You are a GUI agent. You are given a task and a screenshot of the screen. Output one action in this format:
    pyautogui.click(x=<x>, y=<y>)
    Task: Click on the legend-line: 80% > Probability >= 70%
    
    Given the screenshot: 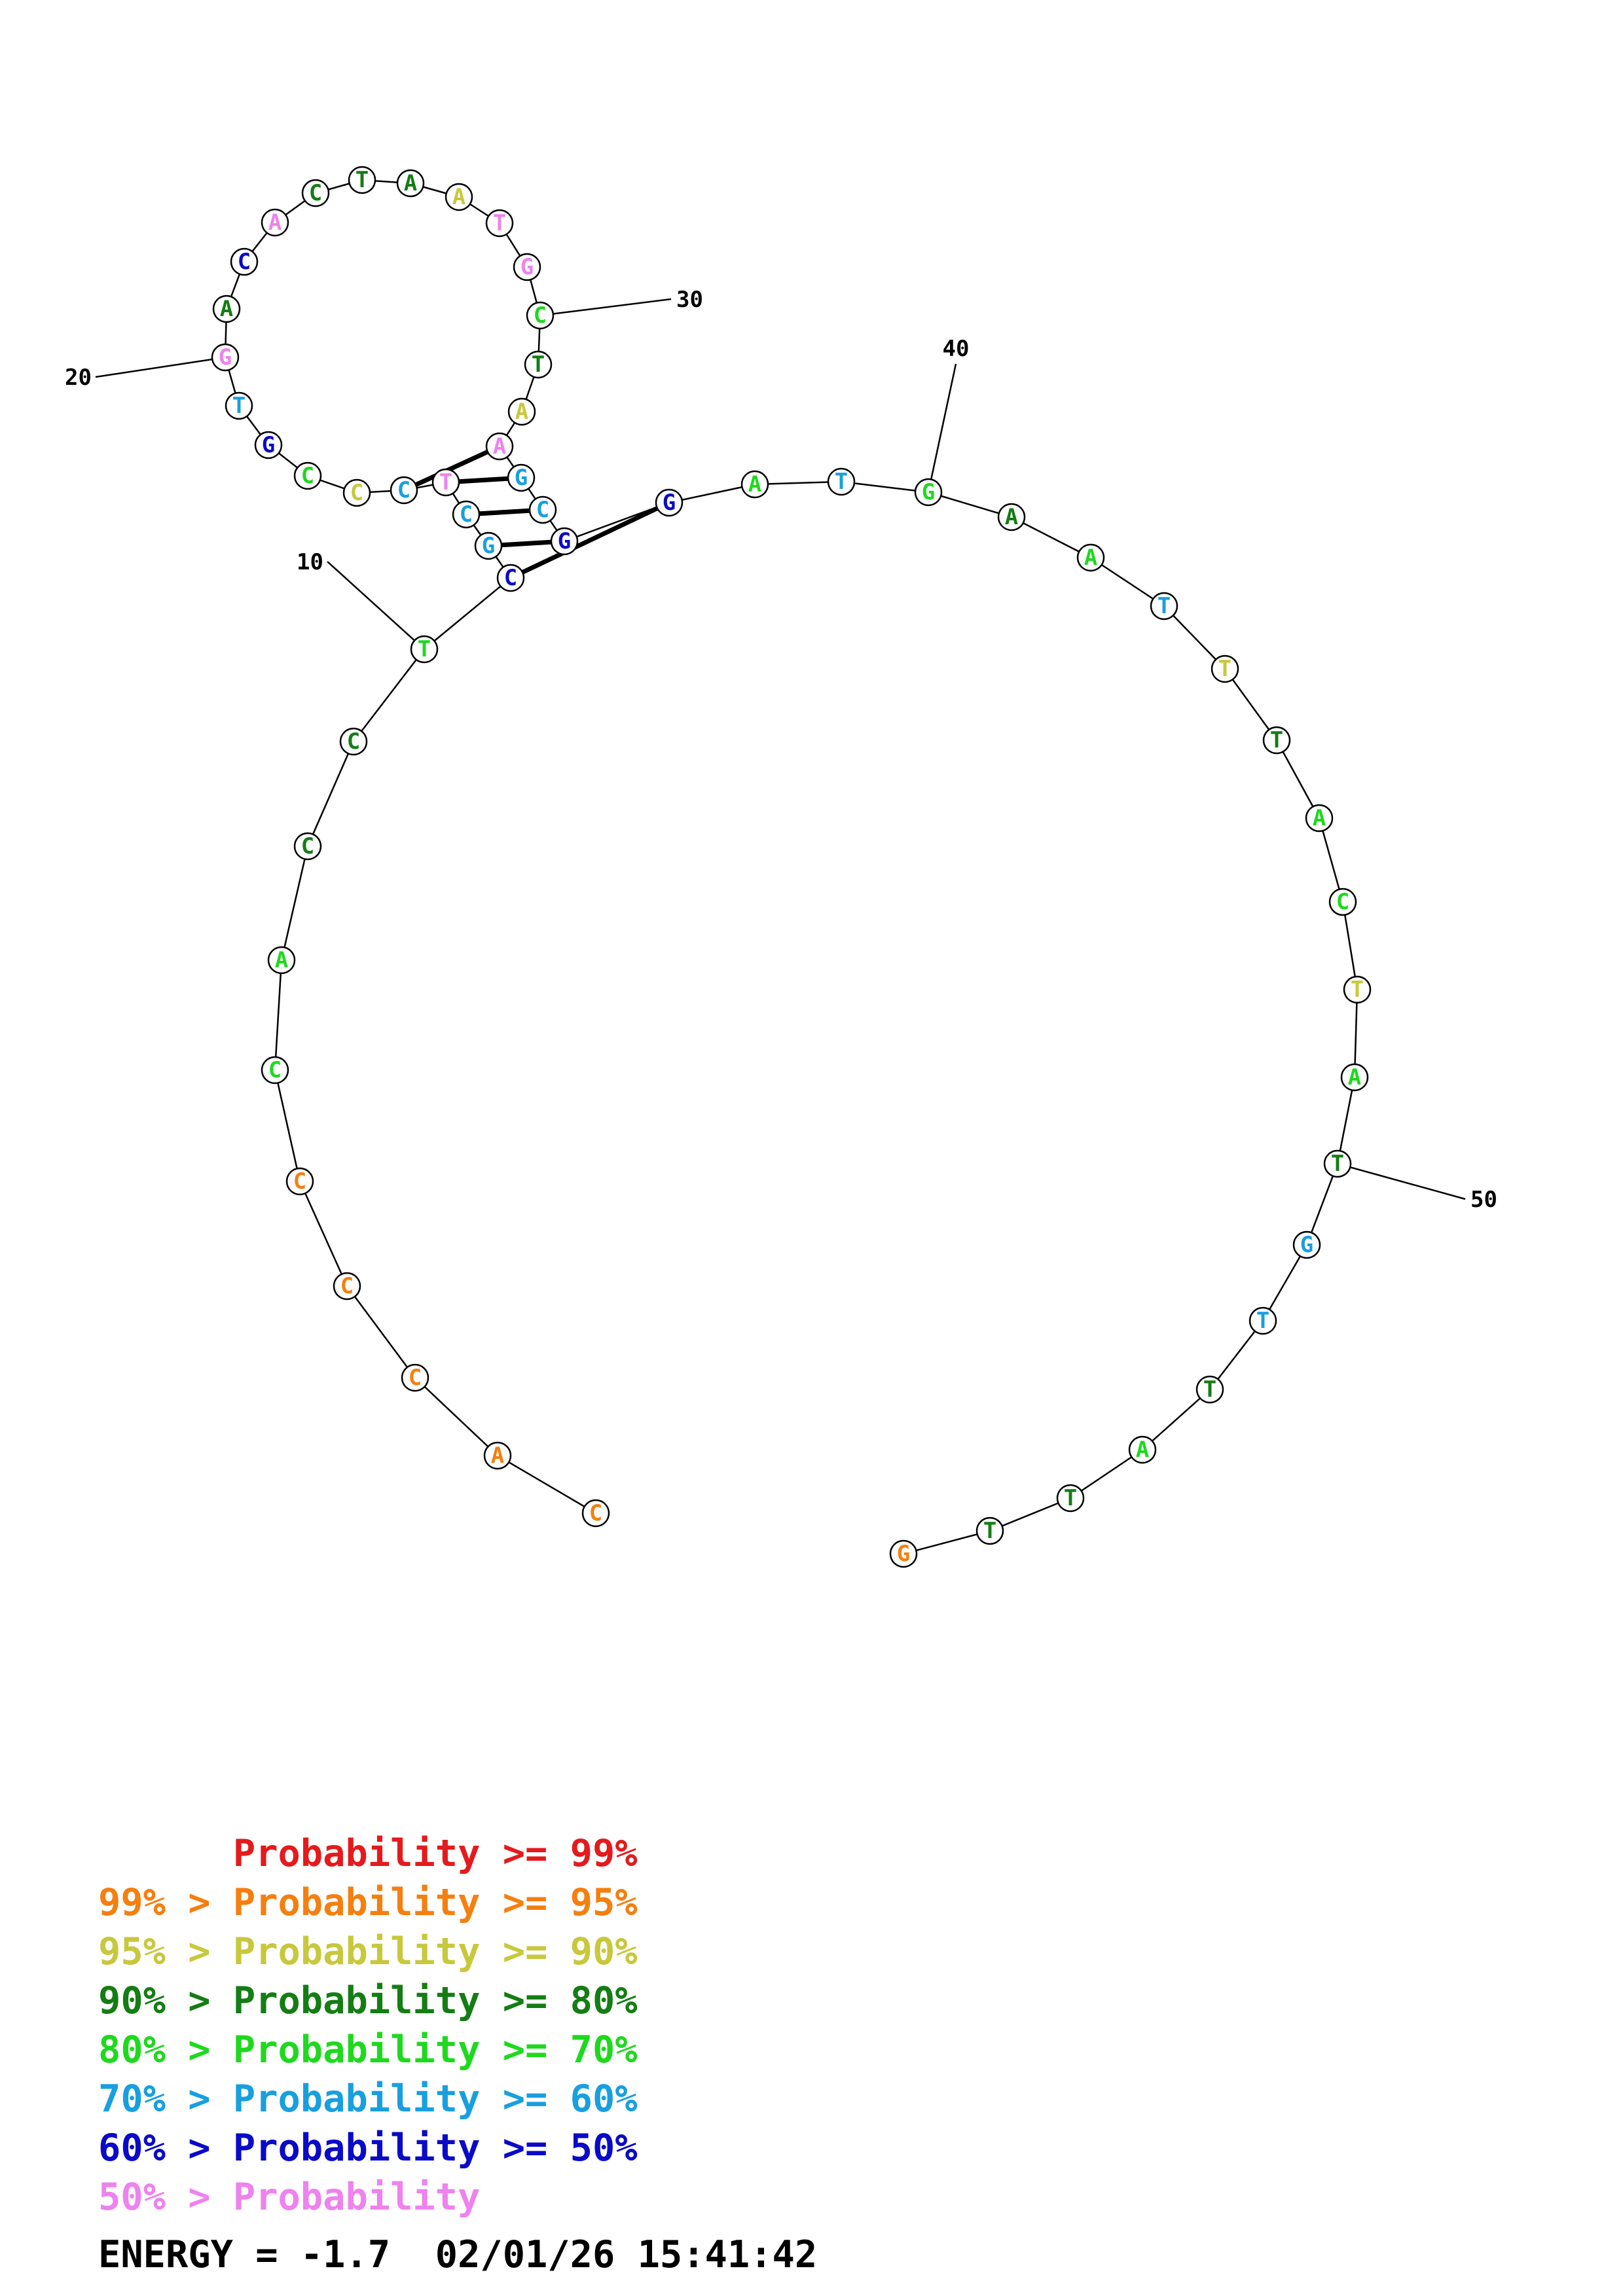 What is the action you would take?
    pyautogui.click(x=368, y=2050)
    